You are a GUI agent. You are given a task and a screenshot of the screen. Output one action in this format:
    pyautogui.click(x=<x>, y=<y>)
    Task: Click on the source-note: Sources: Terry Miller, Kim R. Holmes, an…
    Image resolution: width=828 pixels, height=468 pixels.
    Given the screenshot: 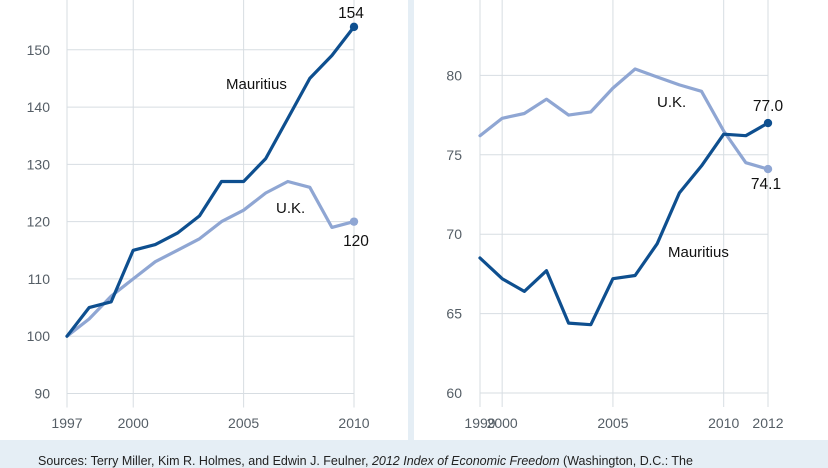 What is the action you would take?
    pyautogui.click(x=433, y=461)
    